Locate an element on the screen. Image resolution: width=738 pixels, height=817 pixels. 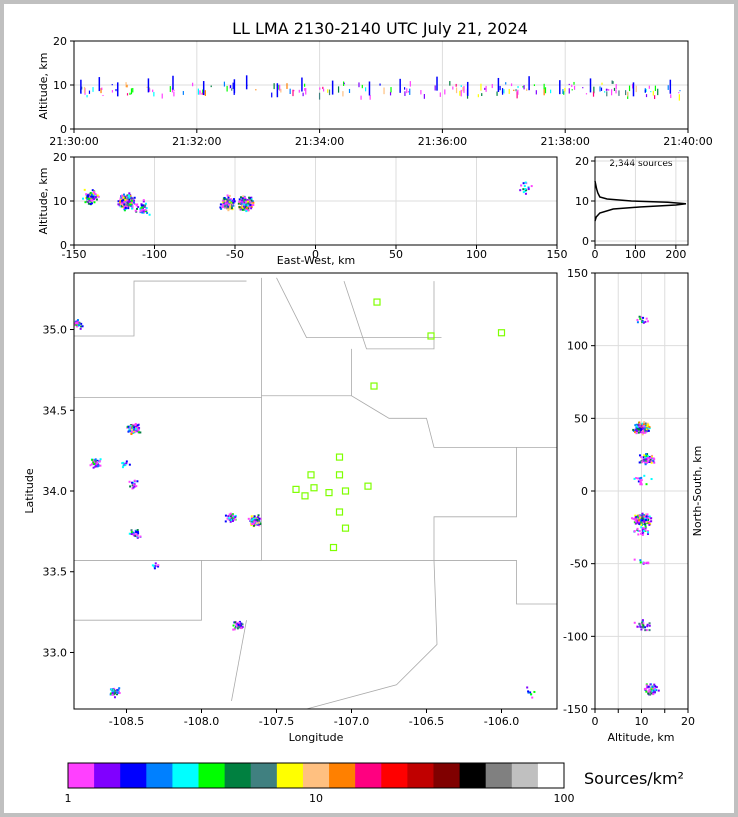
y-tick-label: 33.5 is located at coordinates (55, 572).